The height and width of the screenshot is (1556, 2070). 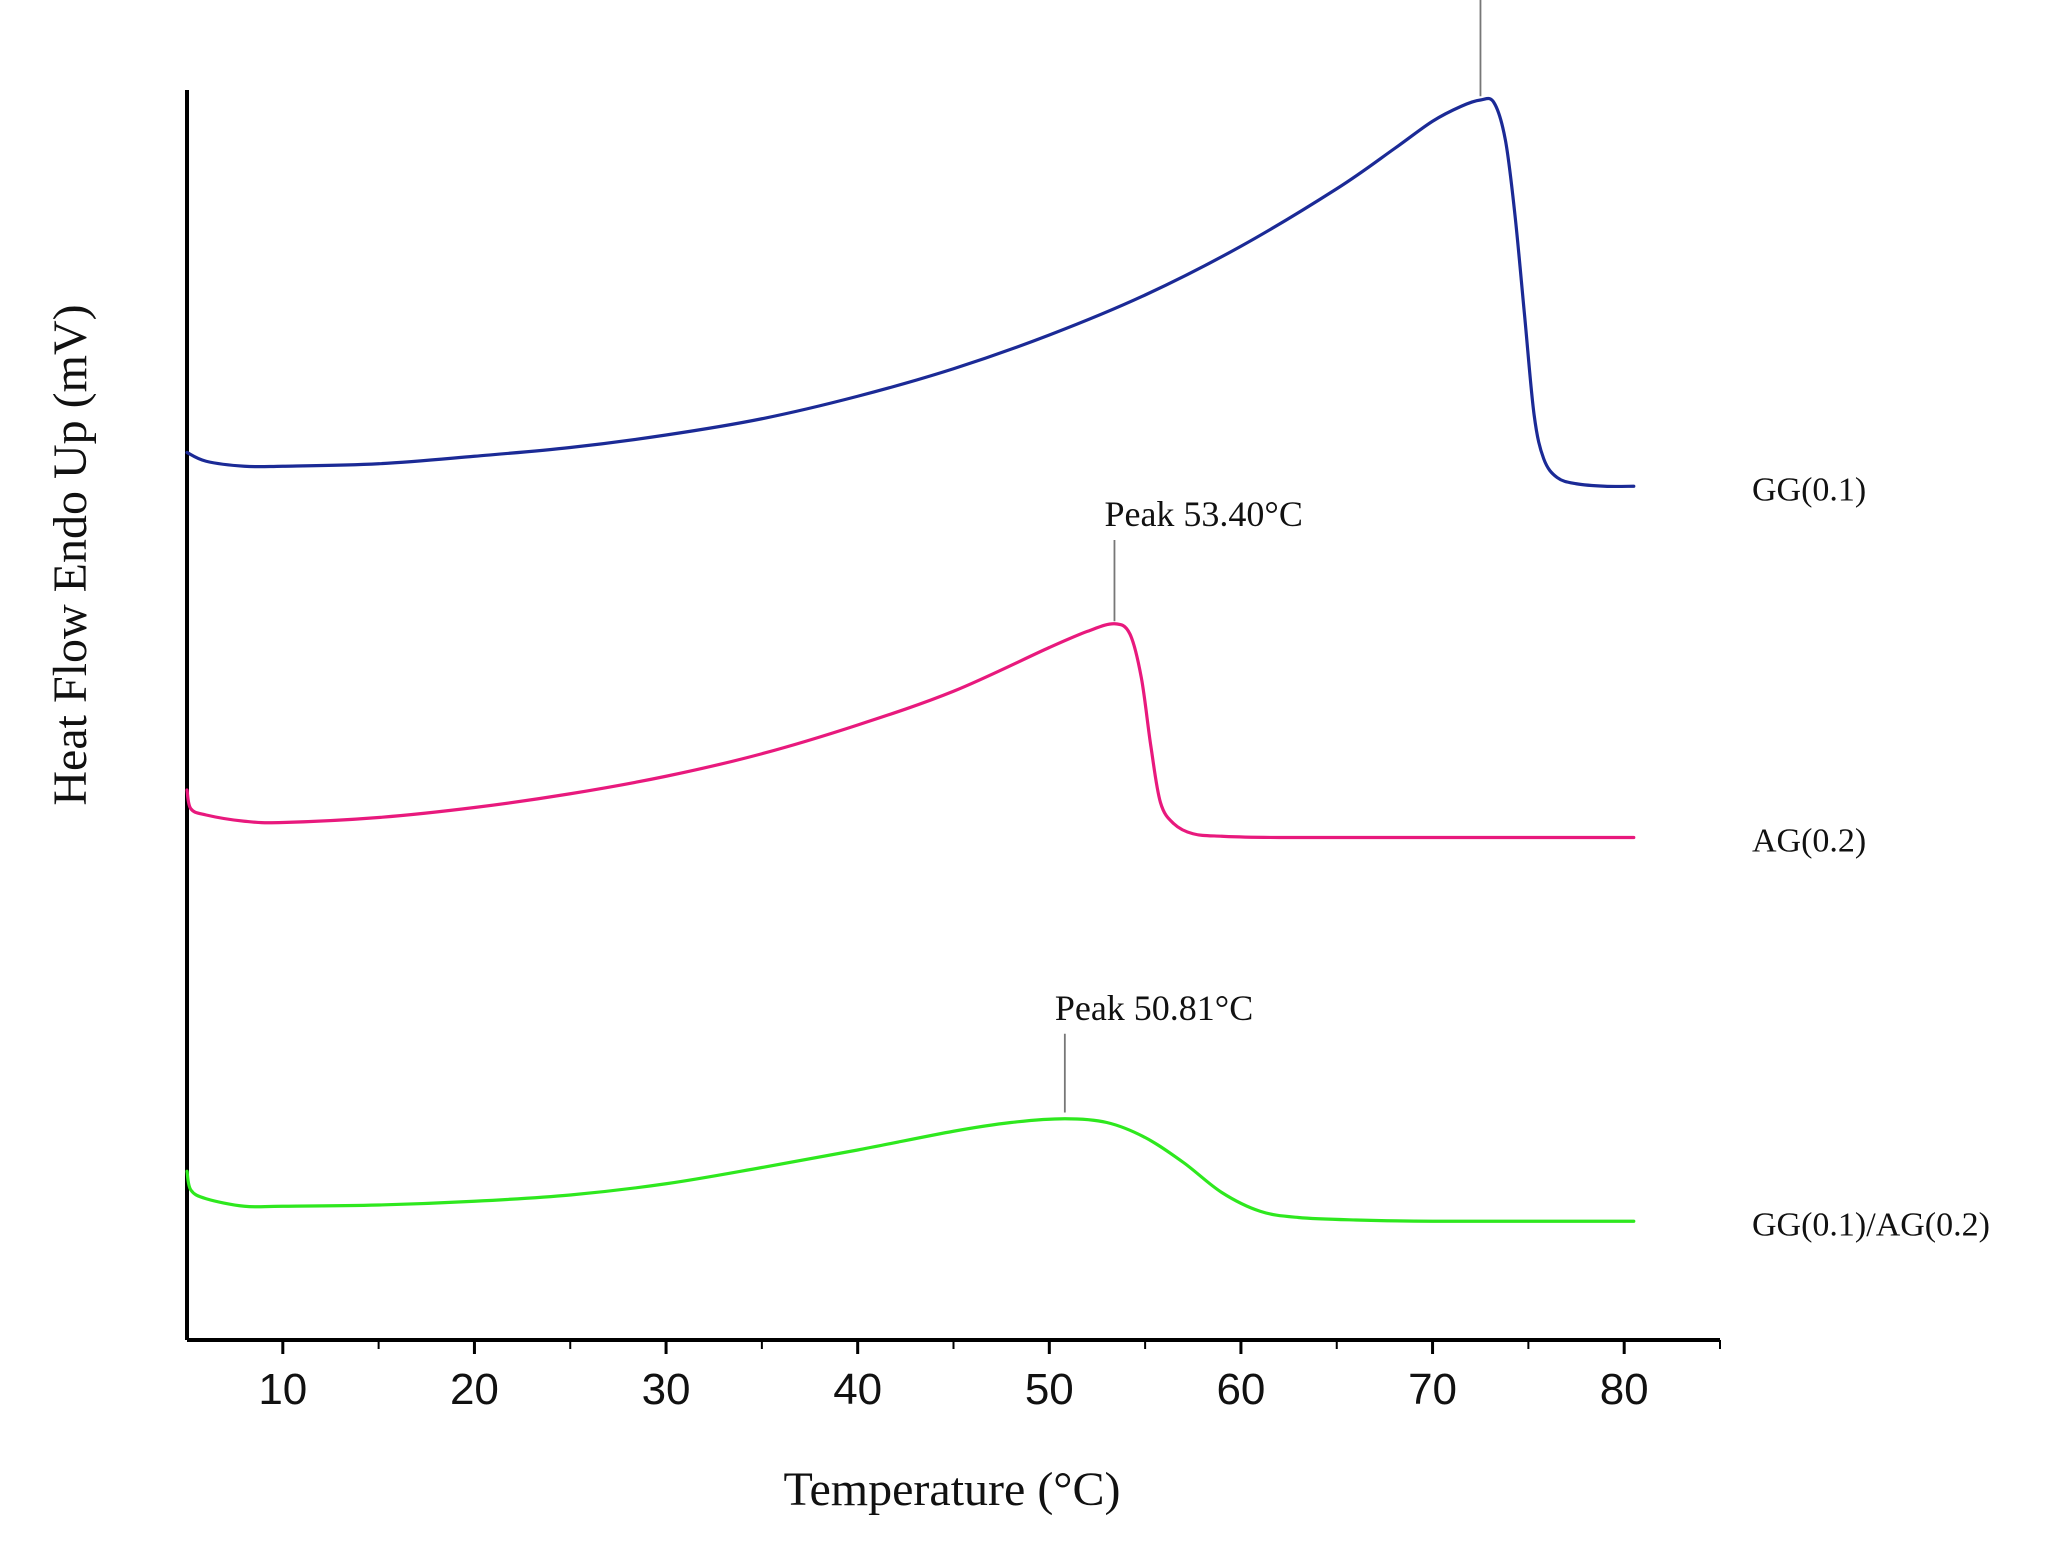 I want to click on x-tick-label: 70, so click(x=1432, y=1389).